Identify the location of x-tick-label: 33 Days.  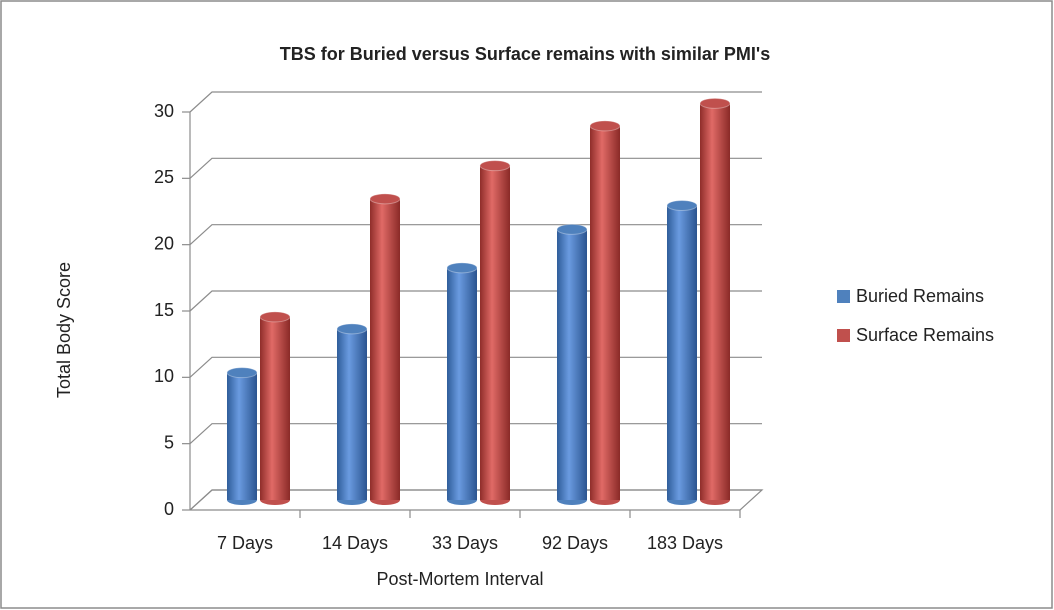
(465, 543).